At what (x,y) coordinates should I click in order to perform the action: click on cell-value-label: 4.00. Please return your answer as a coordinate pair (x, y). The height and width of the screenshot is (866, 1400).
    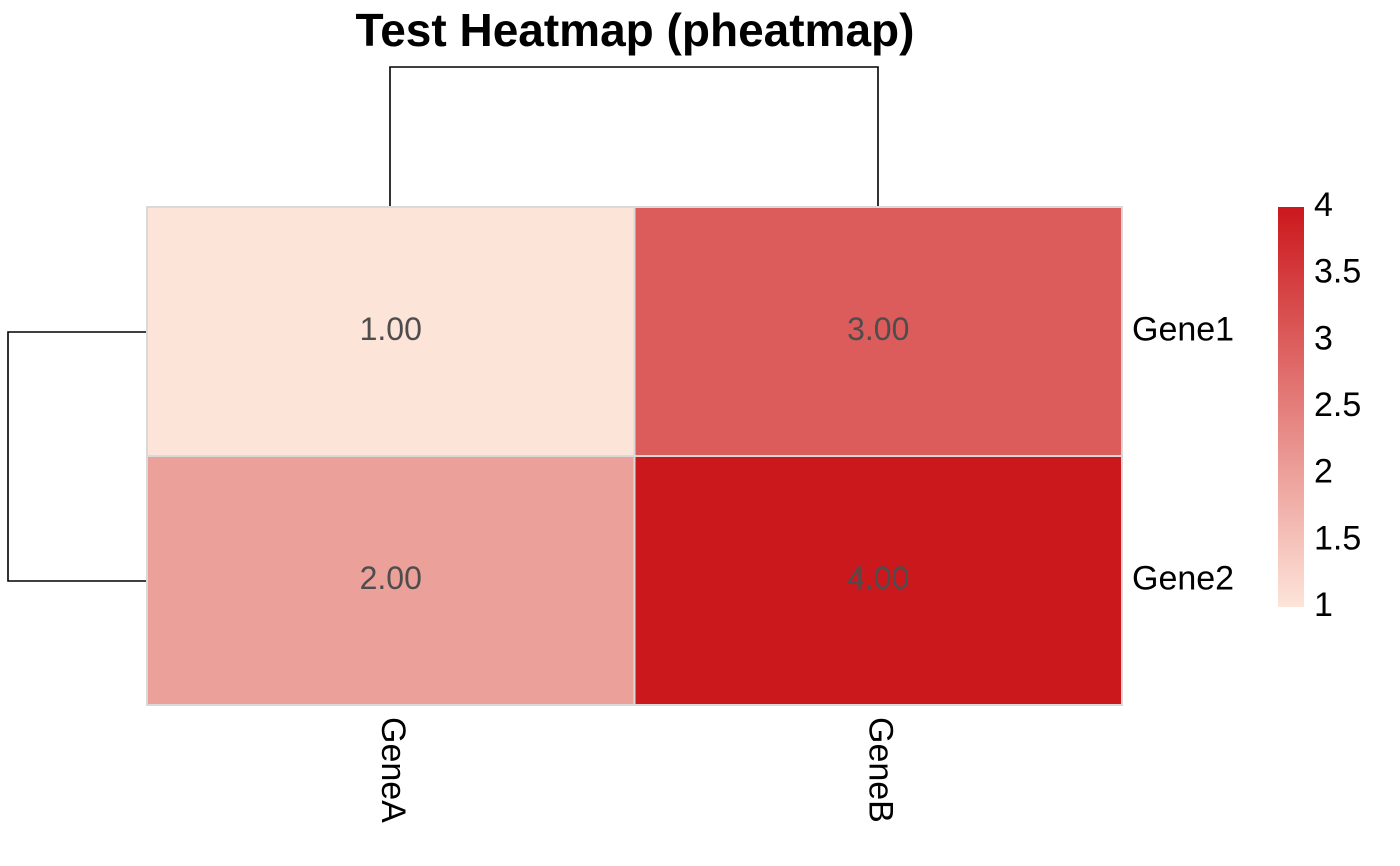
    Looking at the image, I should click on (878, 578).